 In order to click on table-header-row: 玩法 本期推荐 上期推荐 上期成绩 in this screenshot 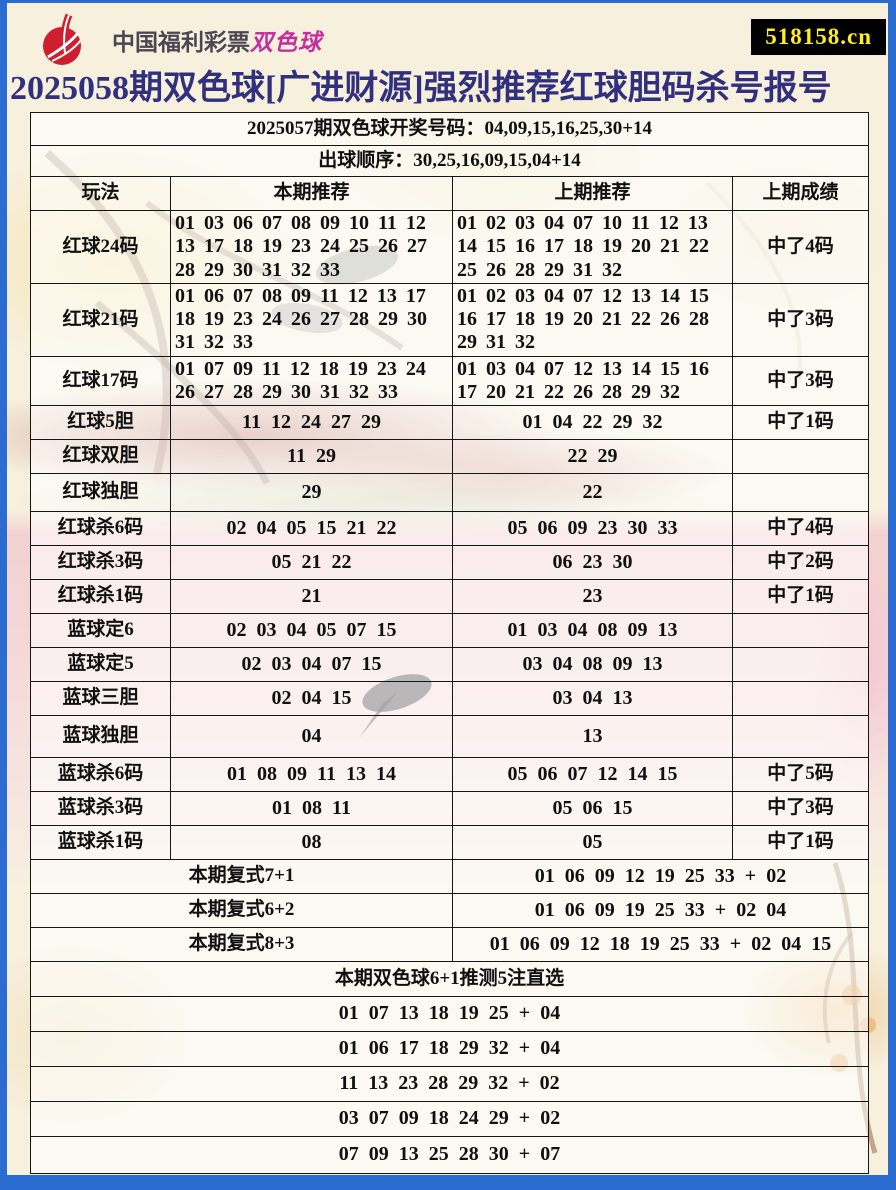, I will do `click(450, 193)`.